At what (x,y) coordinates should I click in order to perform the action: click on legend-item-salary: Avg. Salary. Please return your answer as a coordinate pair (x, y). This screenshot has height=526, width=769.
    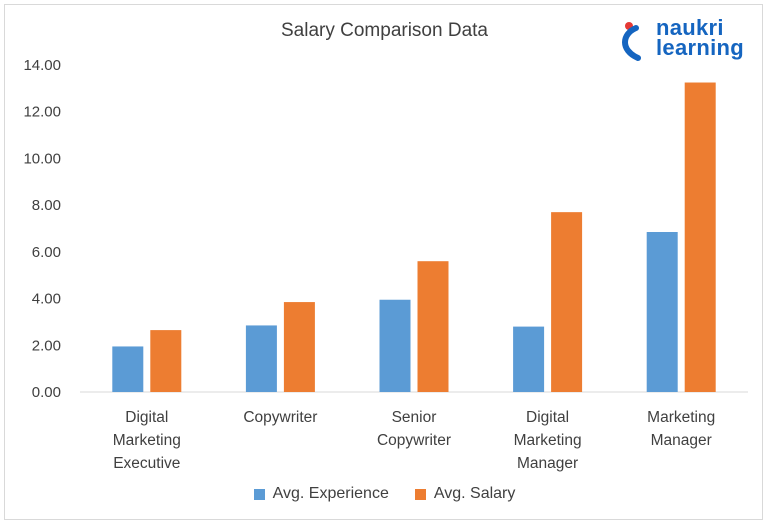
    Looking at the image, I should click on (465, 494).